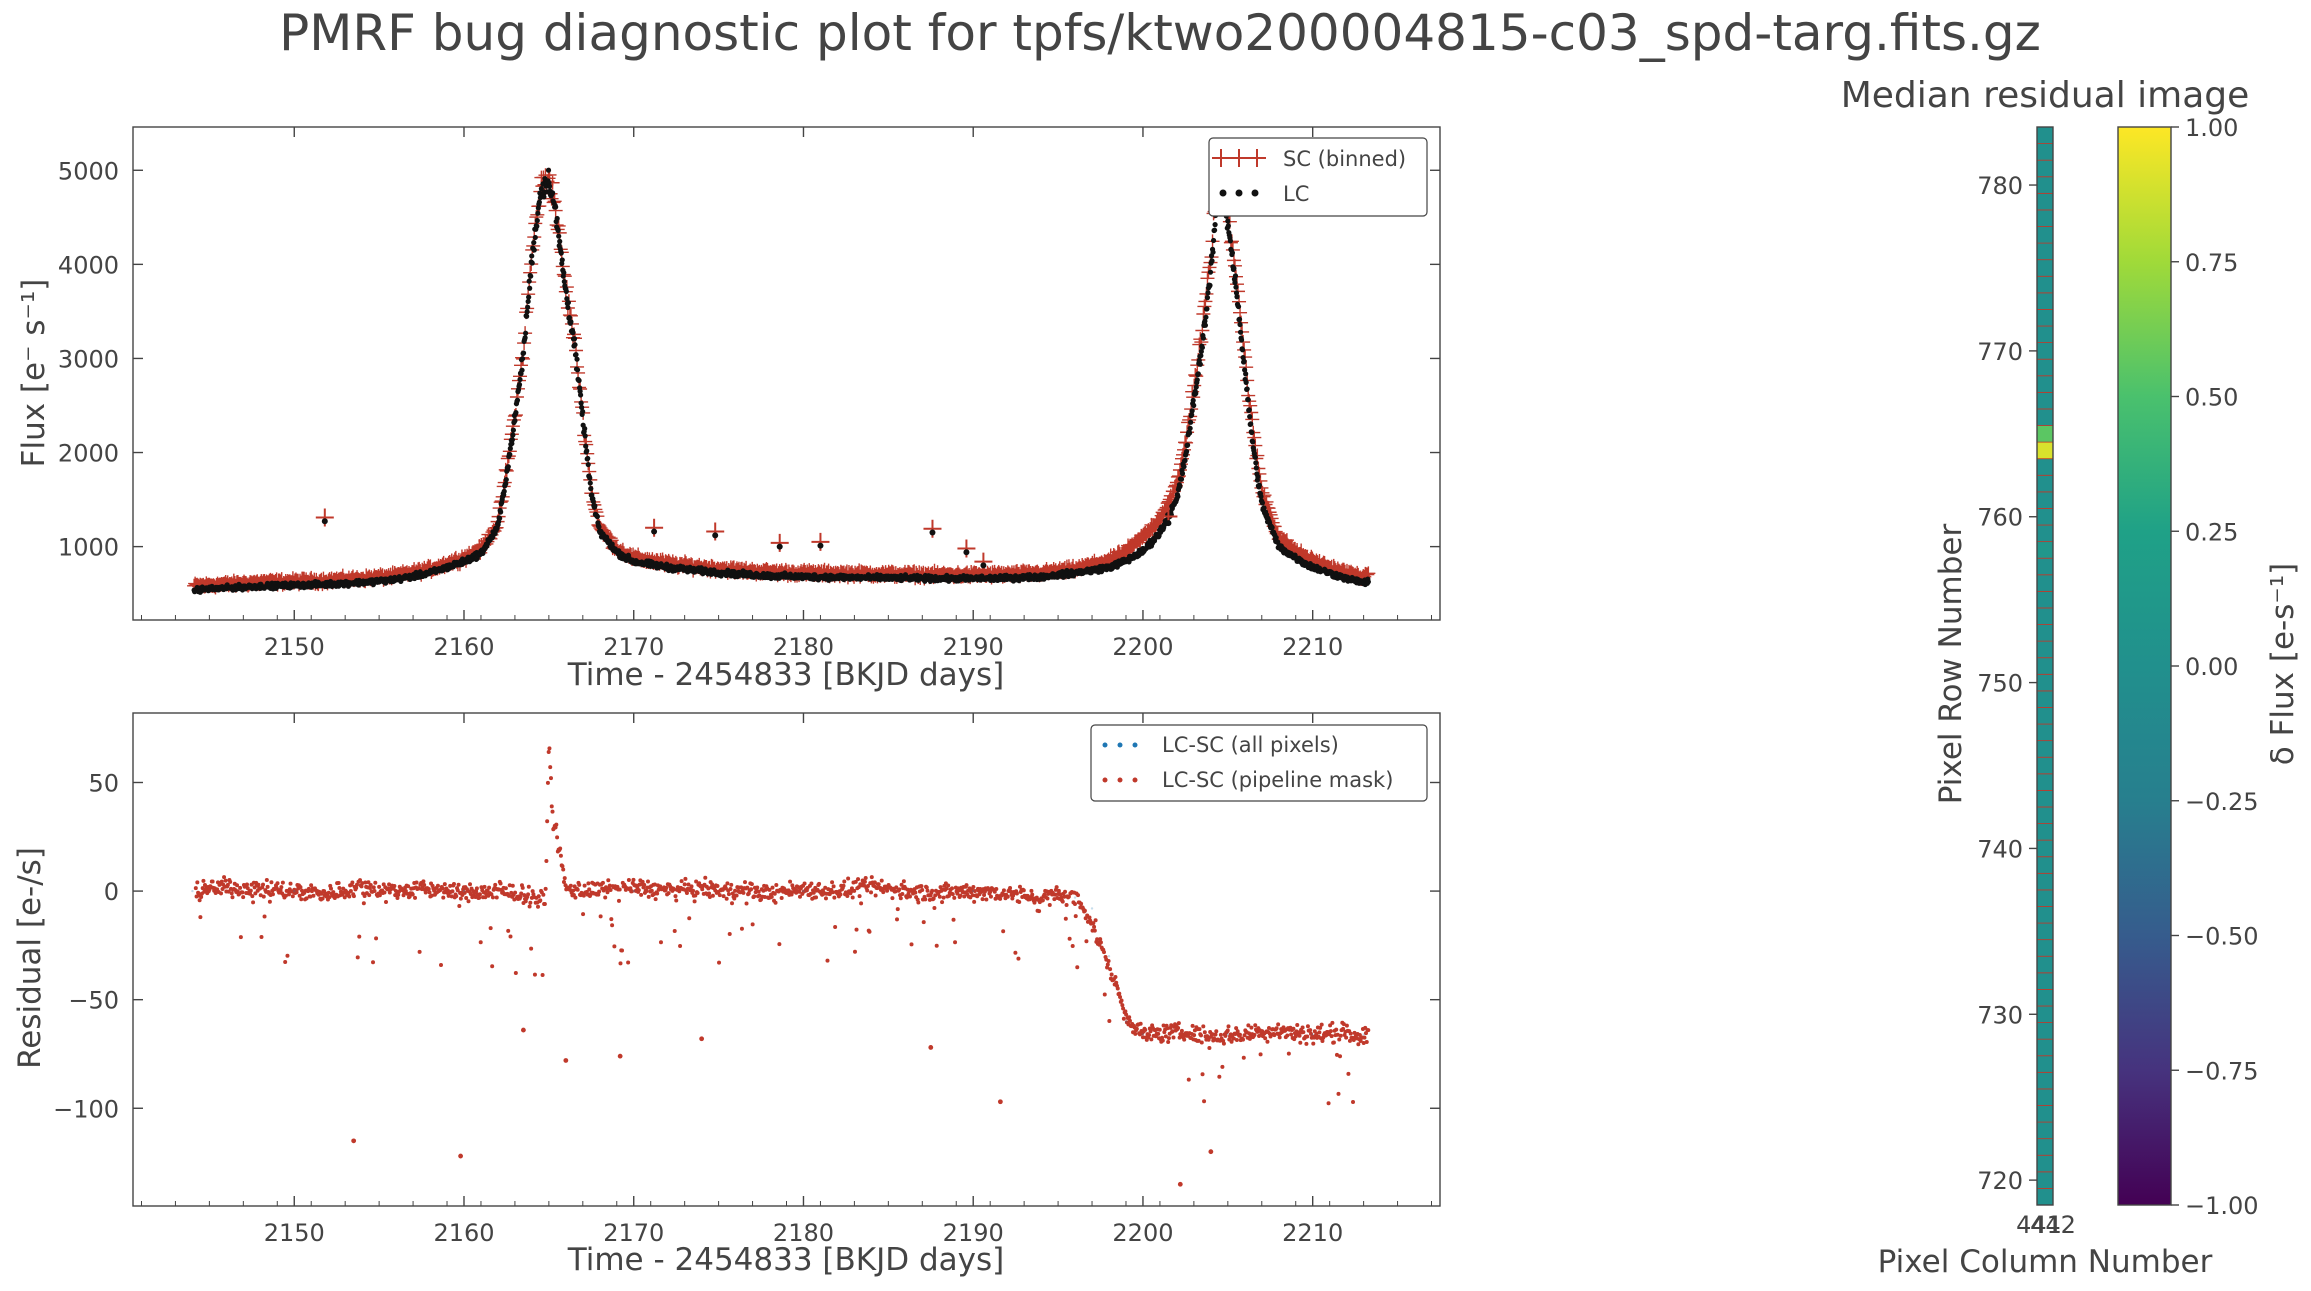 The image size is (2311, 1291). What do you see at coordinates (463, 647) in the screenshot?
I see `top-x-tick-label: 2160` at bounding box center [463, 647].